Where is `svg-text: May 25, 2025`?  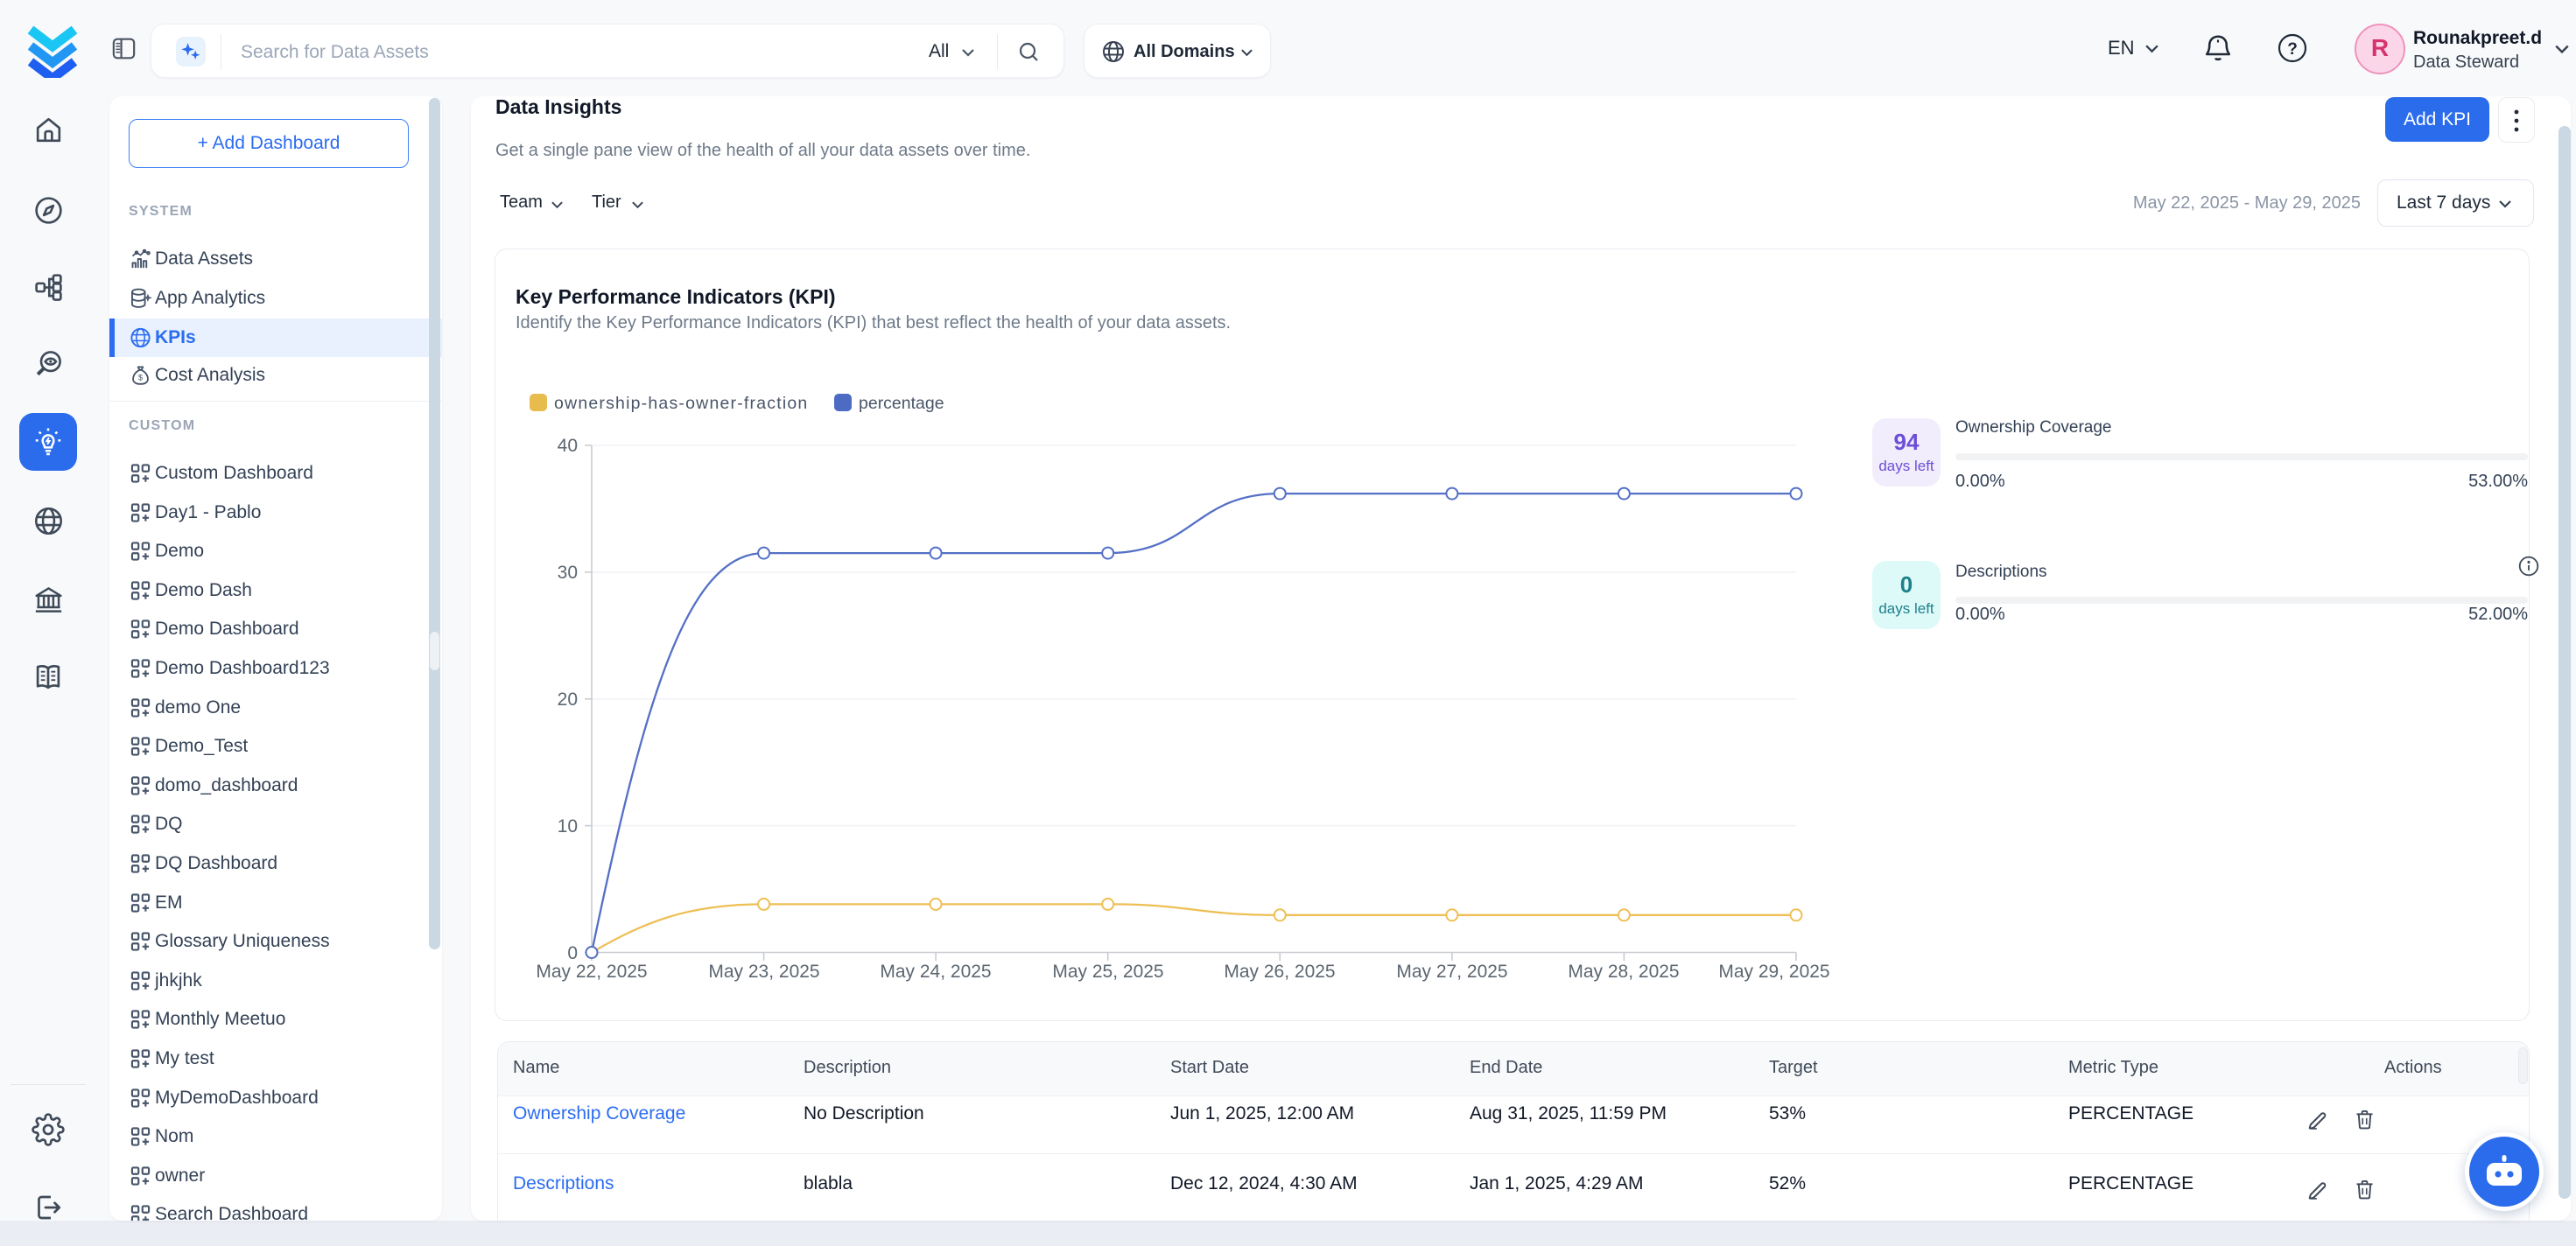
svg-text: May 25, 2025 is located at coordinates (1107, 972).